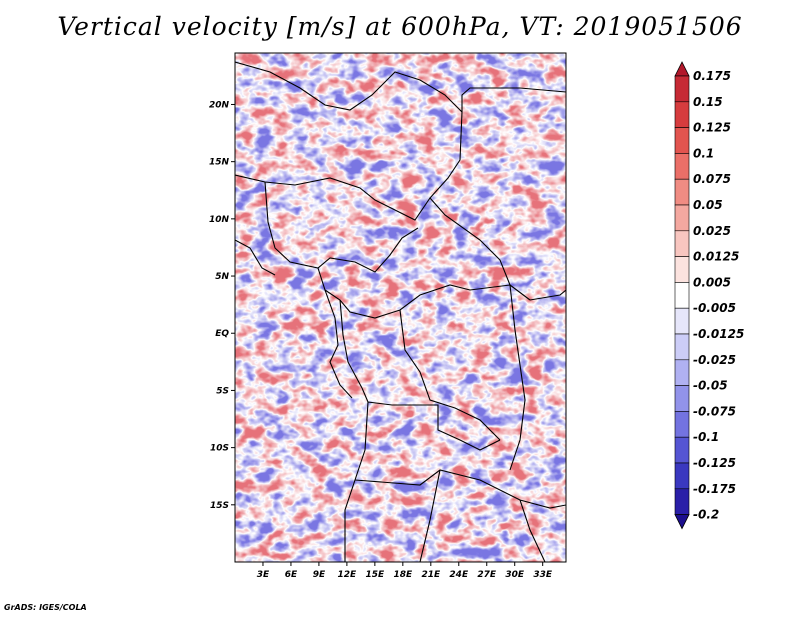 This screenshot has width=800, height=618. I want to click on colorbar-label: -0.175, so click(714, 489).